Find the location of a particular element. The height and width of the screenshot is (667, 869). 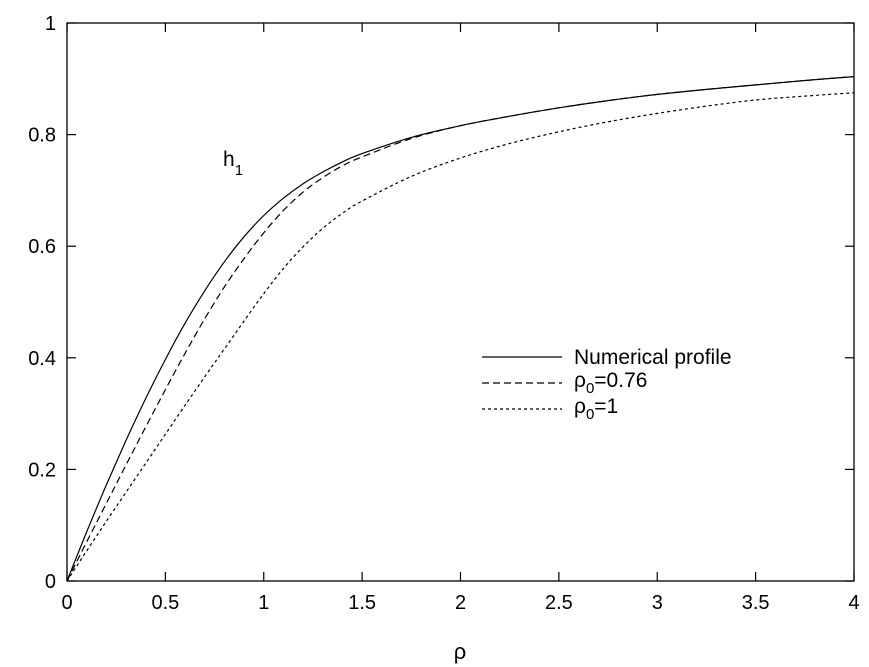

y-tick-label: 0.2 is located at coordinates (42, 470).